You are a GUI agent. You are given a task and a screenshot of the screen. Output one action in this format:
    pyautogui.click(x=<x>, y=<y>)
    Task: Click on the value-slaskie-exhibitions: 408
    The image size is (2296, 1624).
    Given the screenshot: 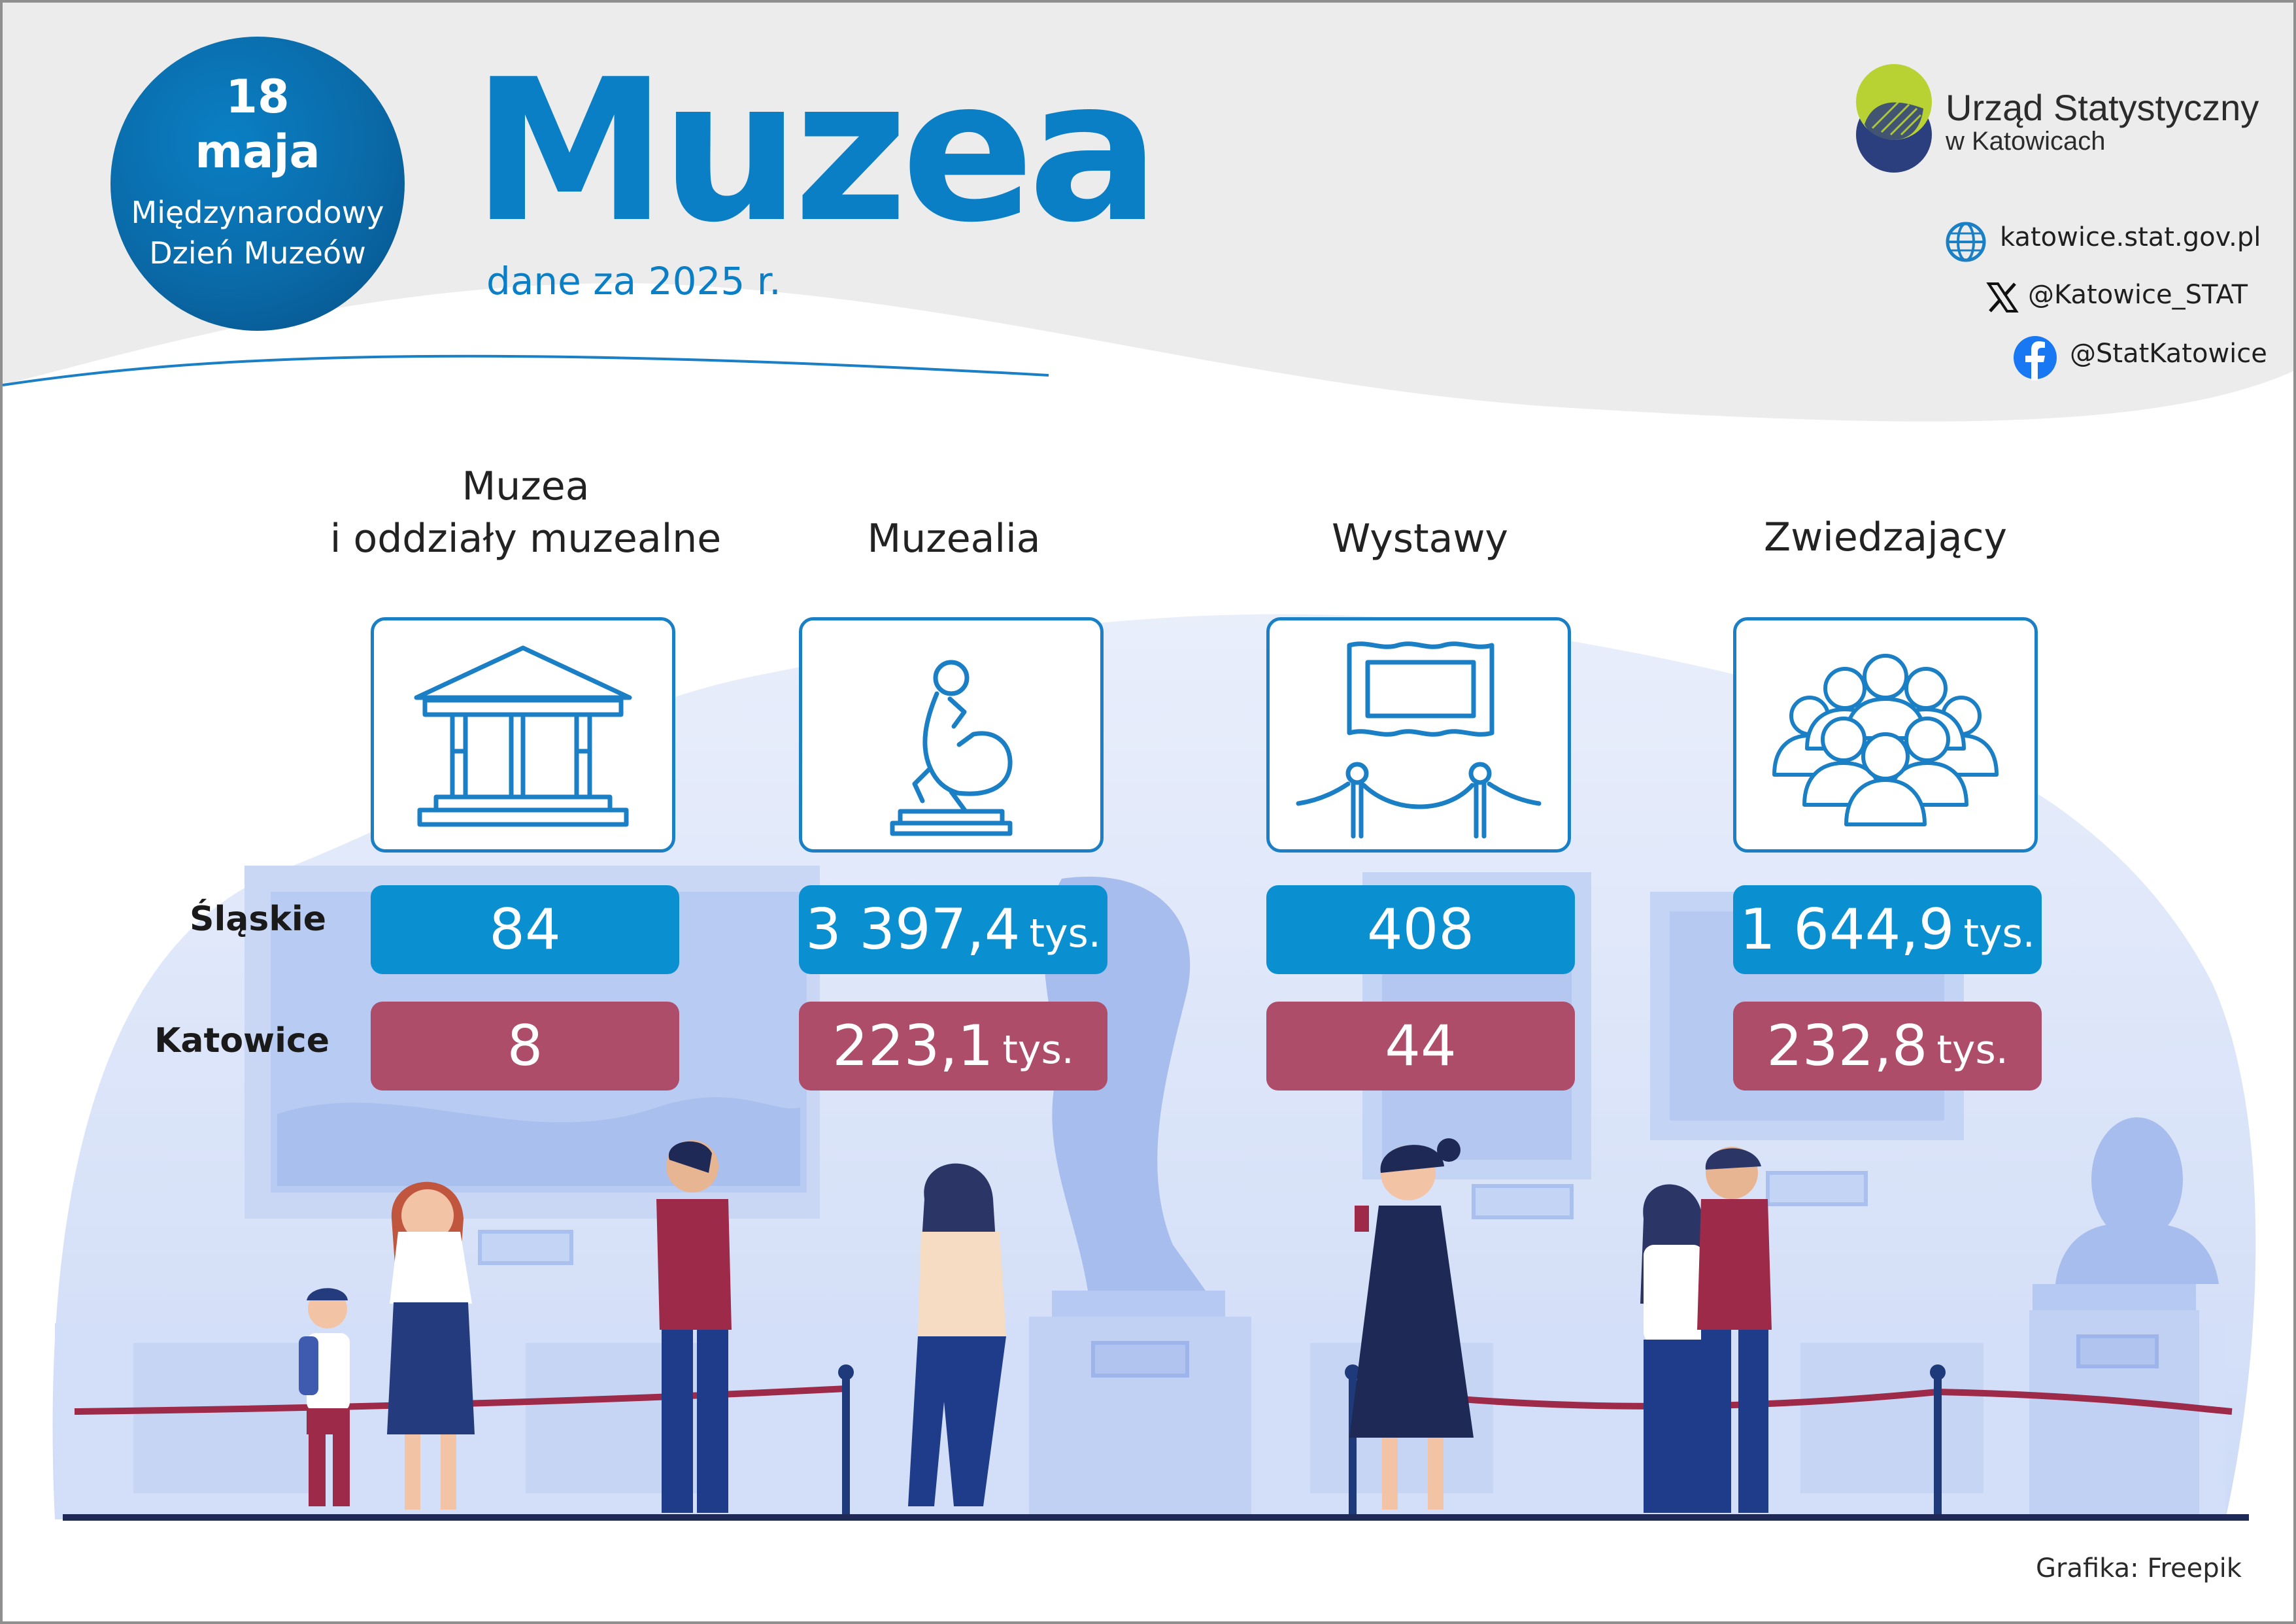 What is the action you would take?
    pyautogui.click(x=1421, y=929)
    